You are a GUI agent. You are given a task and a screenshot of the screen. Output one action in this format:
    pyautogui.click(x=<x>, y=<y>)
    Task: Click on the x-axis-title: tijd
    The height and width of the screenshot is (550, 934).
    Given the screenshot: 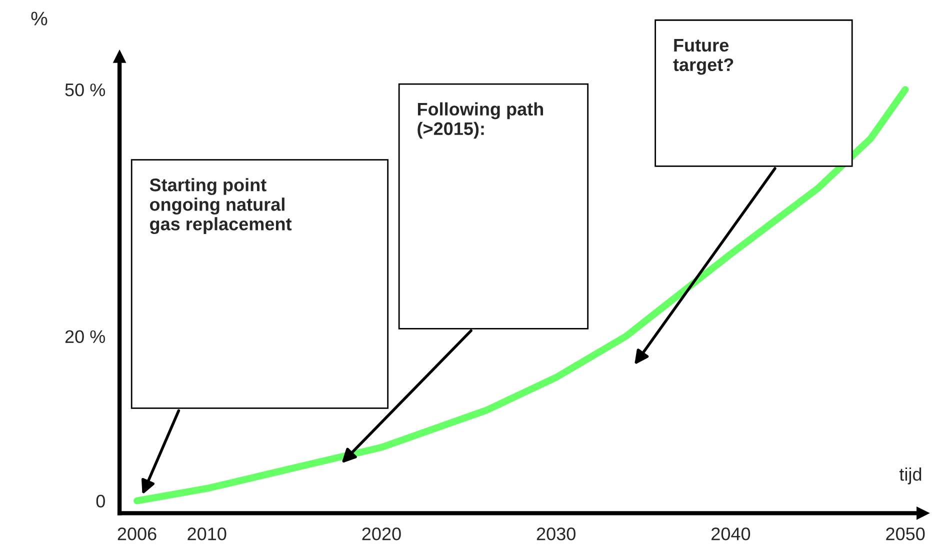 What is the action you would take?
    pyautogui.click(x=910, y=476)
    